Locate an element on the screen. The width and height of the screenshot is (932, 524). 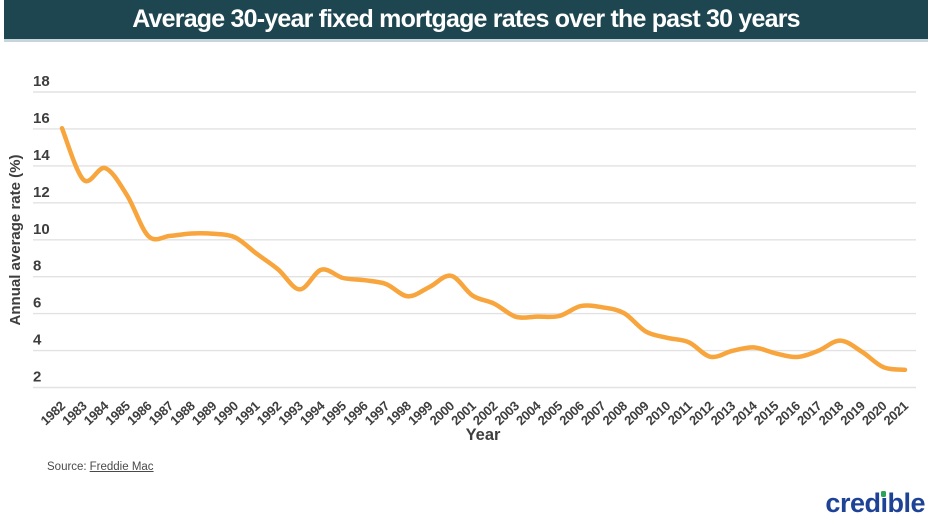
logo-text-pre: cred is located at coordinates (853, 503).